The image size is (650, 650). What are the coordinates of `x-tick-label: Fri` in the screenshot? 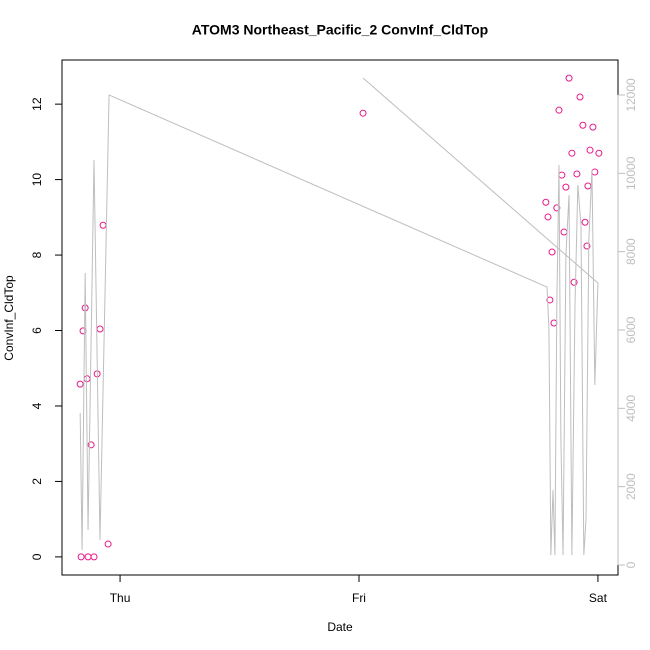 It's located at (359, 598).